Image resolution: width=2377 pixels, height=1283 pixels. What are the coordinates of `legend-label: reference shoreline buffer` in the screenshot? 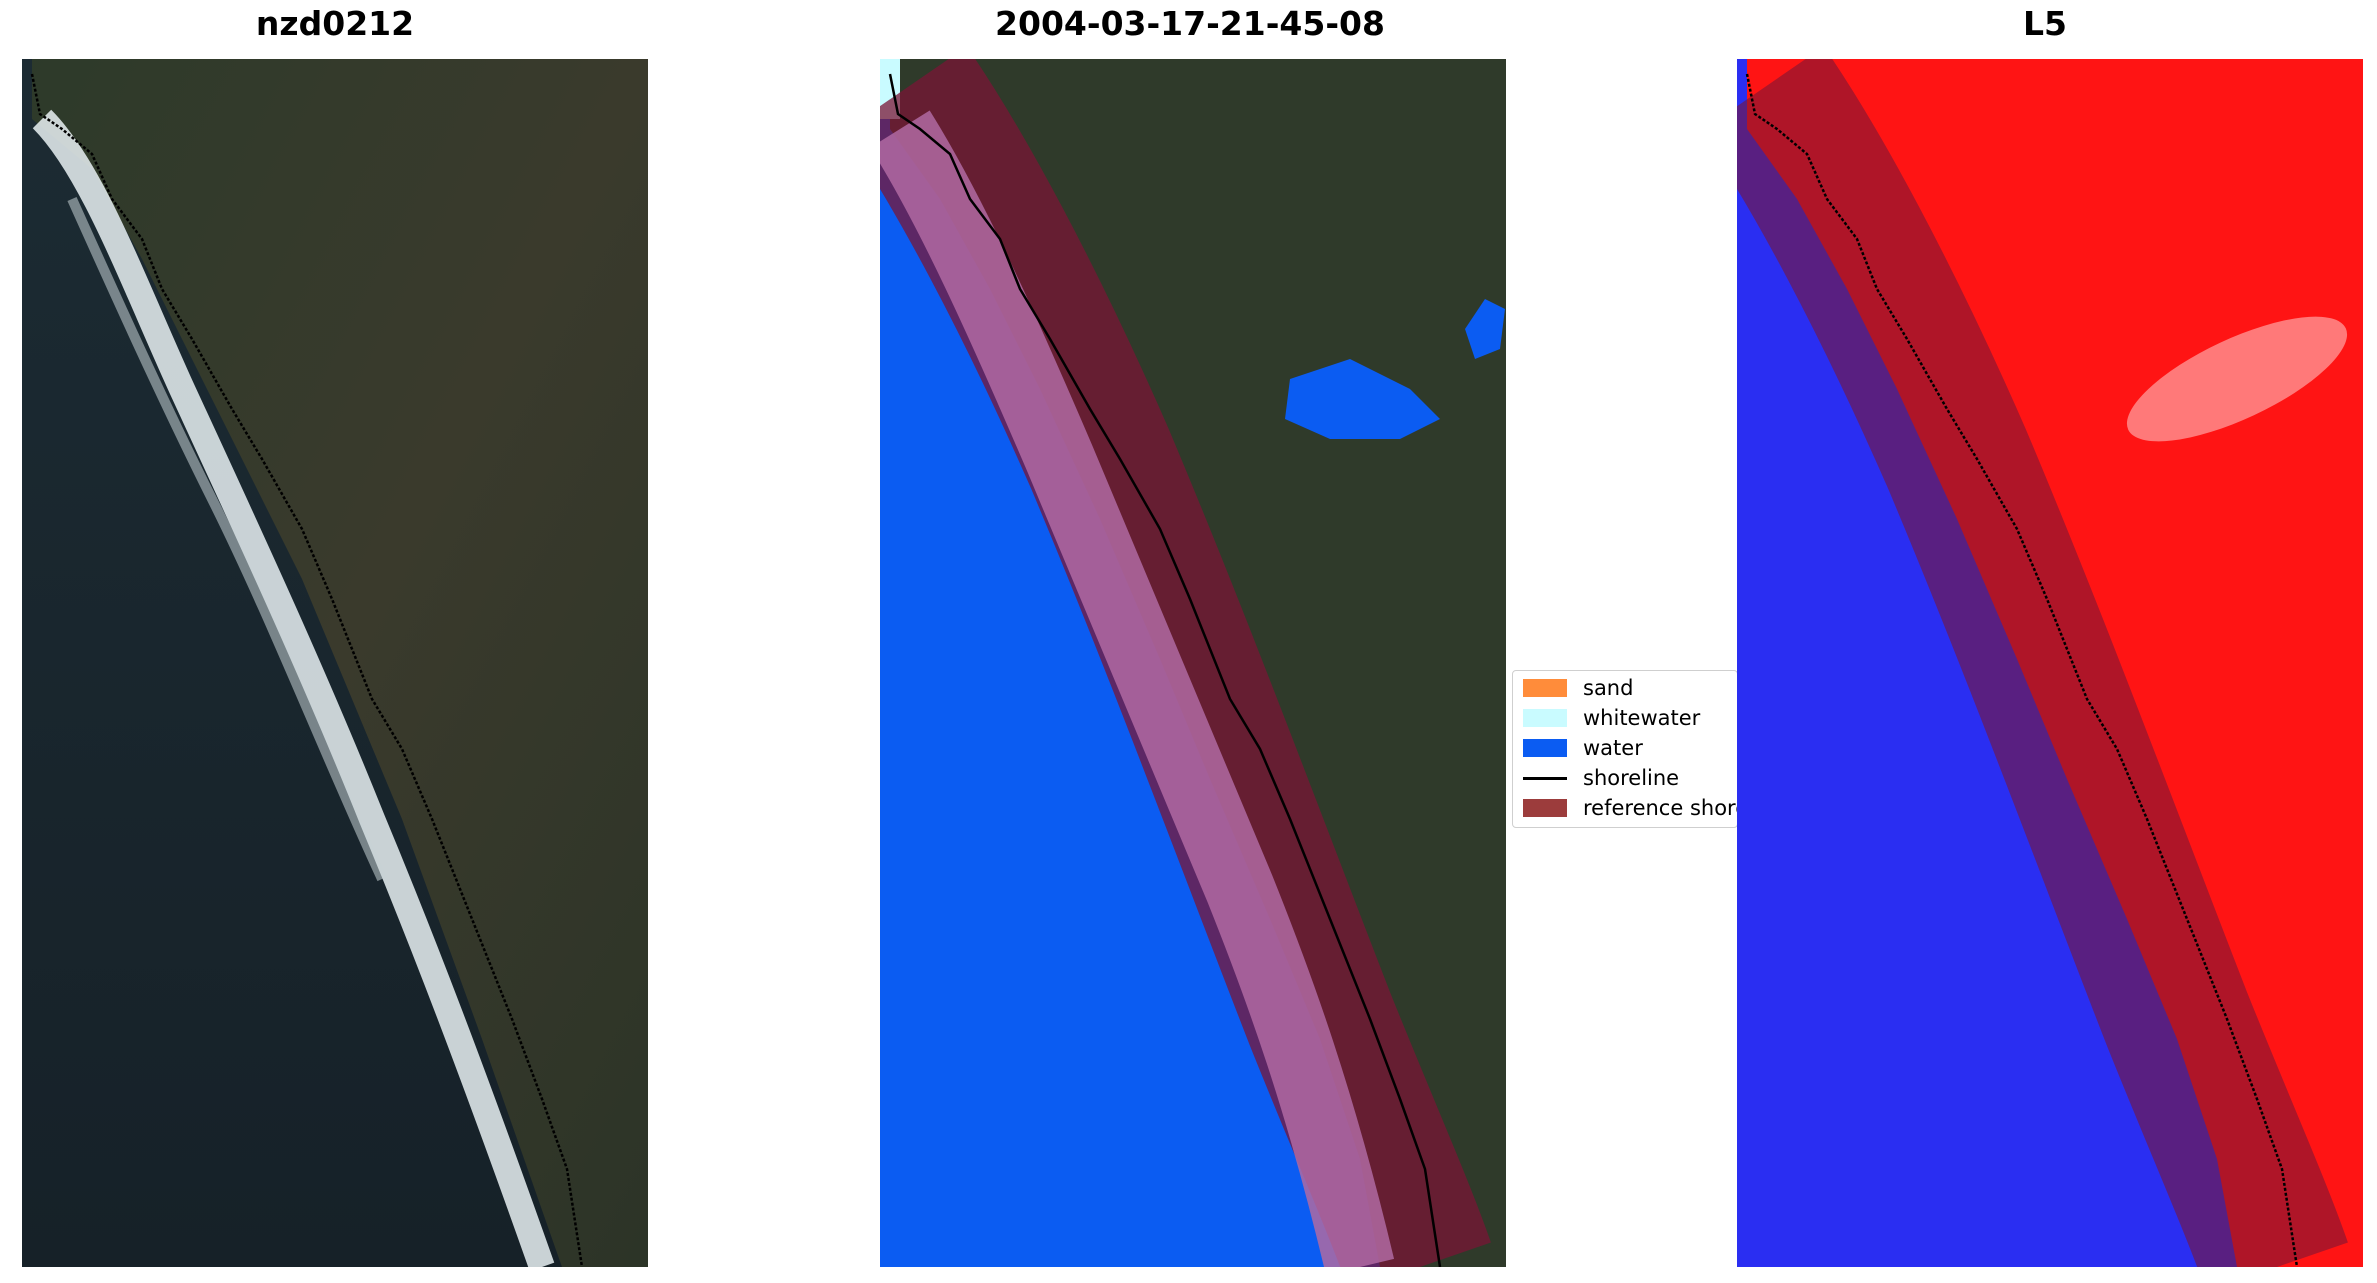 It's located at (1660, 808).